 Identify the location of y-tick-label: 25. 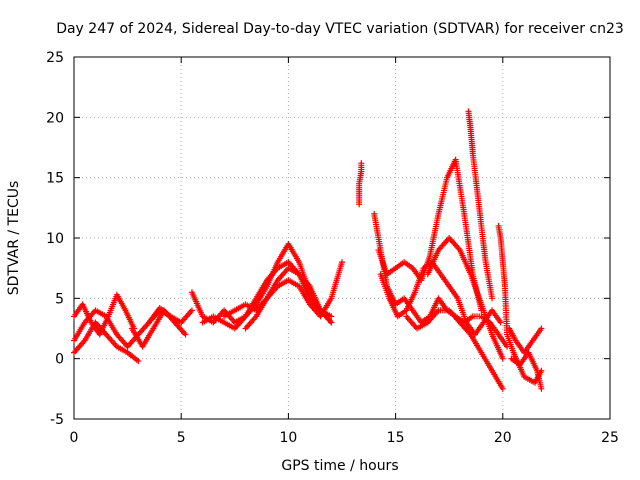
(55, 58).